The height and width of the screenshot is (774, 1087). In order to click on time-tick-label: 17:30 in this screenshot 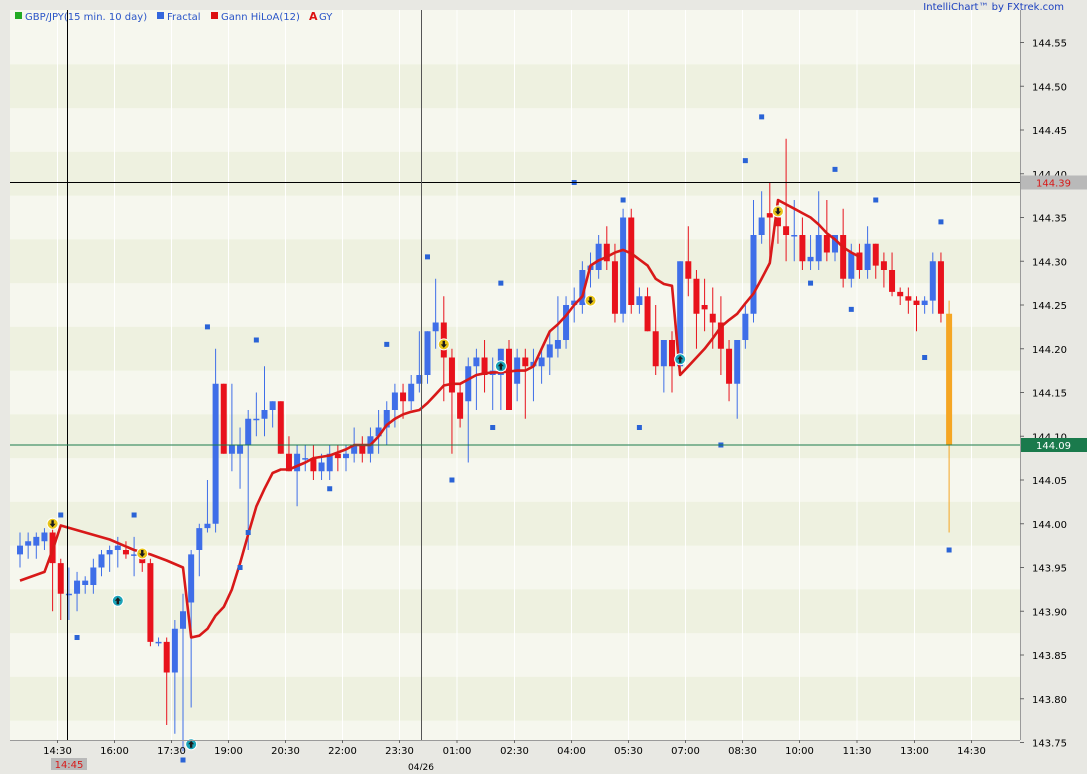, I will do `click(171, 751)`.